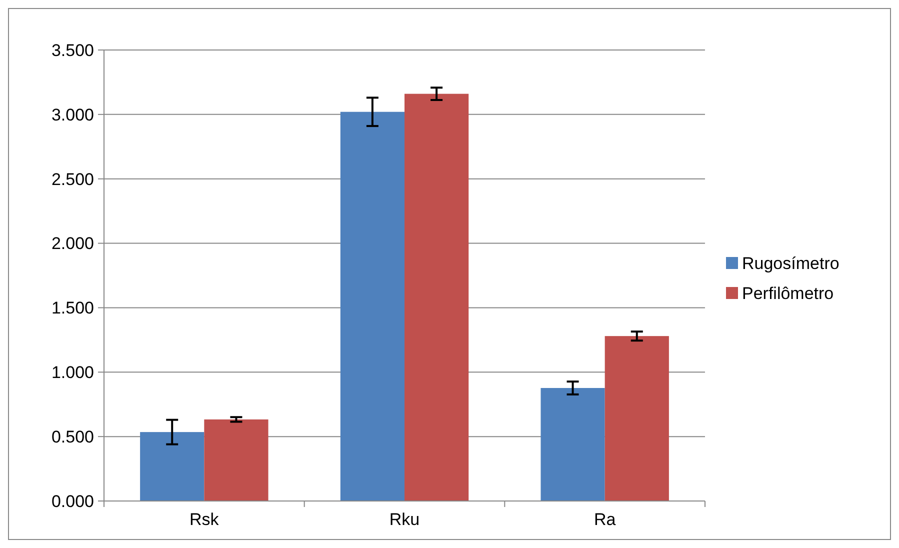 The image size is (899, 548). I want to click on x-tick-label: Rku, so click(404, 519).